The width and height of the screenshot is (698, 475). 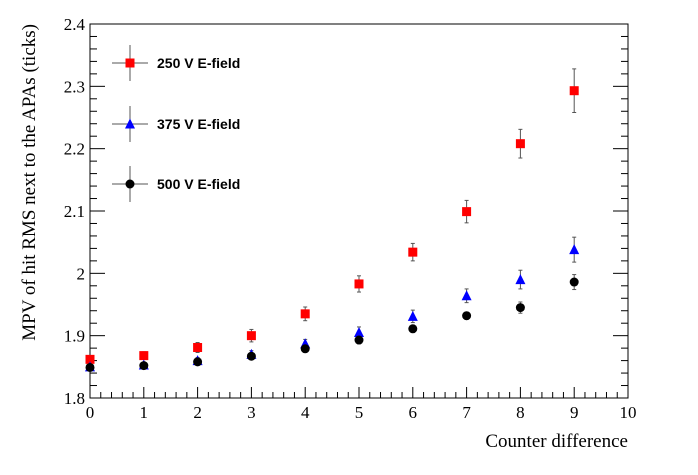 I want to click on y-axis-label: MPV of hit RMS next to the APAs (ticks), so click(x=29, y=182).